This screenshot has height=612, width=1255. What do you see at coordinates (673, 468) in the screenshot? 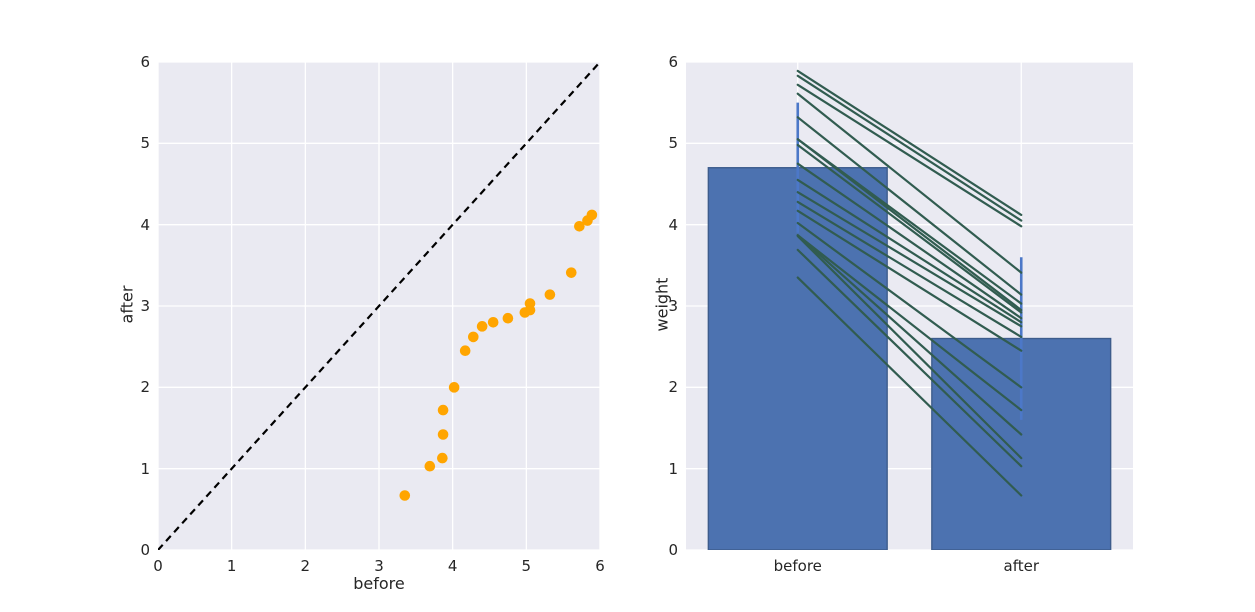
I see `bar-y-tick-label: 1` at bounding box center [673, 468].